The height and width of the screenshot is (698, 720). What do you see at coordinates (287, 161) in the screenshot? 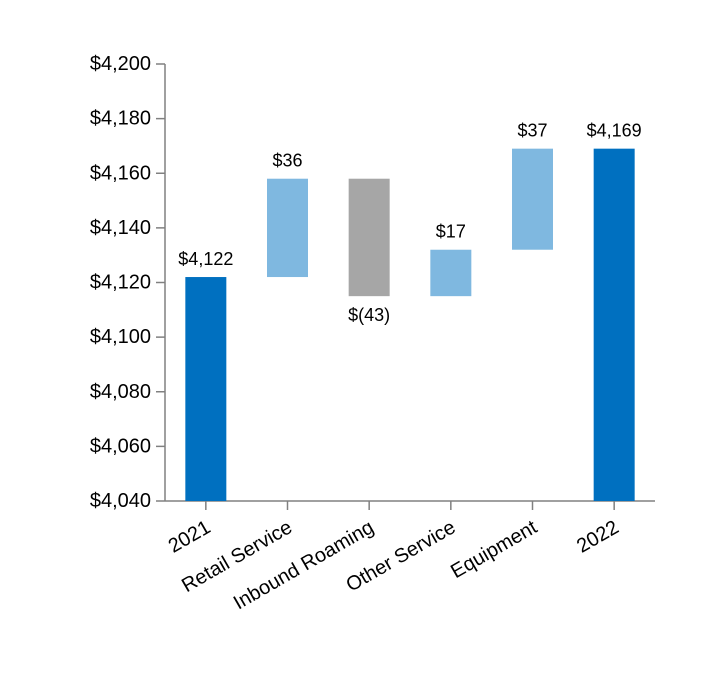
I see `data-label: $36` at bounding box center [287, 161].